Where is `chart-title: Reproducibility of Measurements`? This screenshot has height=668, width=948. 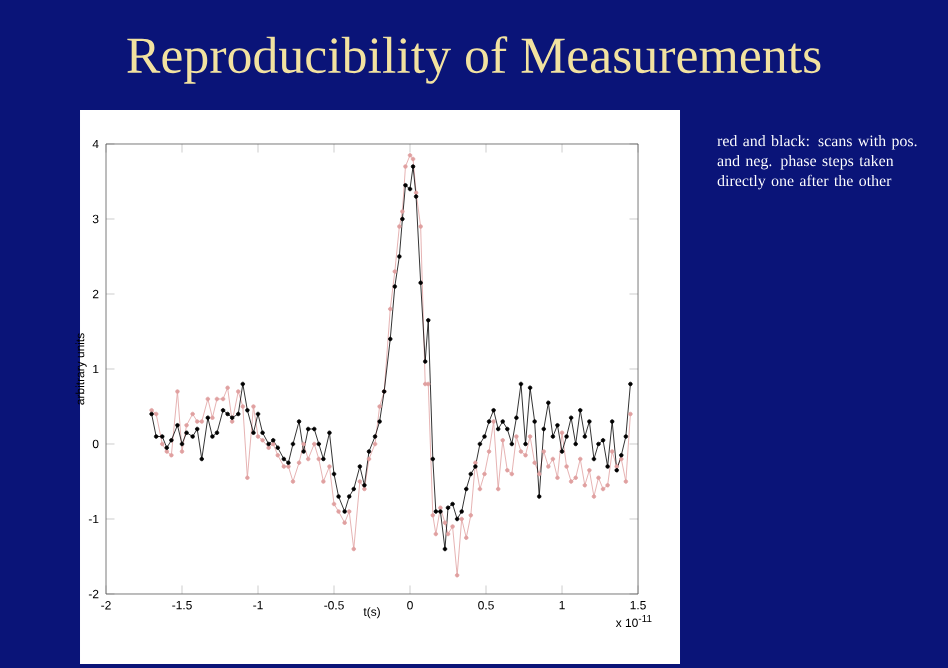
chart-title: Reproducibility of Measurements is located at coordinates (474, 60).